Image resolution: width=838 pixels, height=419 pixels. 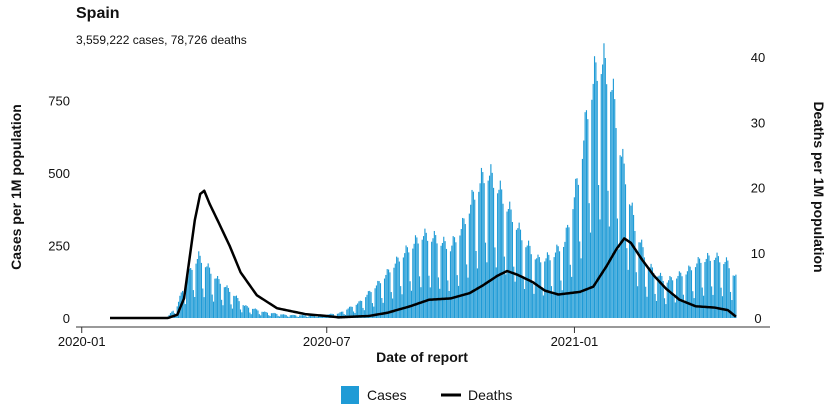 I want to click on legend-cases-swatch, so click(x=350, y=395).